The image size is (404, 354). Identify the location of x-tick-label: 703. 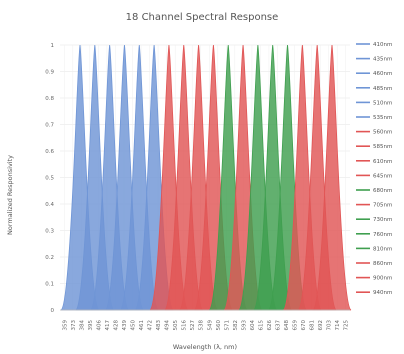
(330, 325).